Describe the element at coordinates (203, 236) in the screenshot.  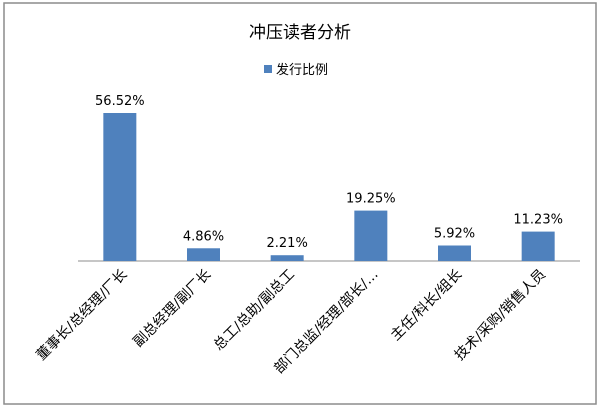
I see `data-label: 4.86%` at that location.